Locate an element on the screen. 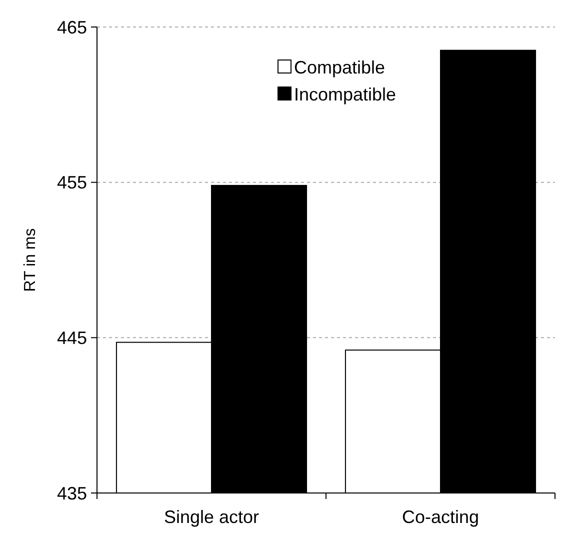 The height and width of the screenshot is (537, 568). legend-label: Compatible is located at coordinates (340, 67).